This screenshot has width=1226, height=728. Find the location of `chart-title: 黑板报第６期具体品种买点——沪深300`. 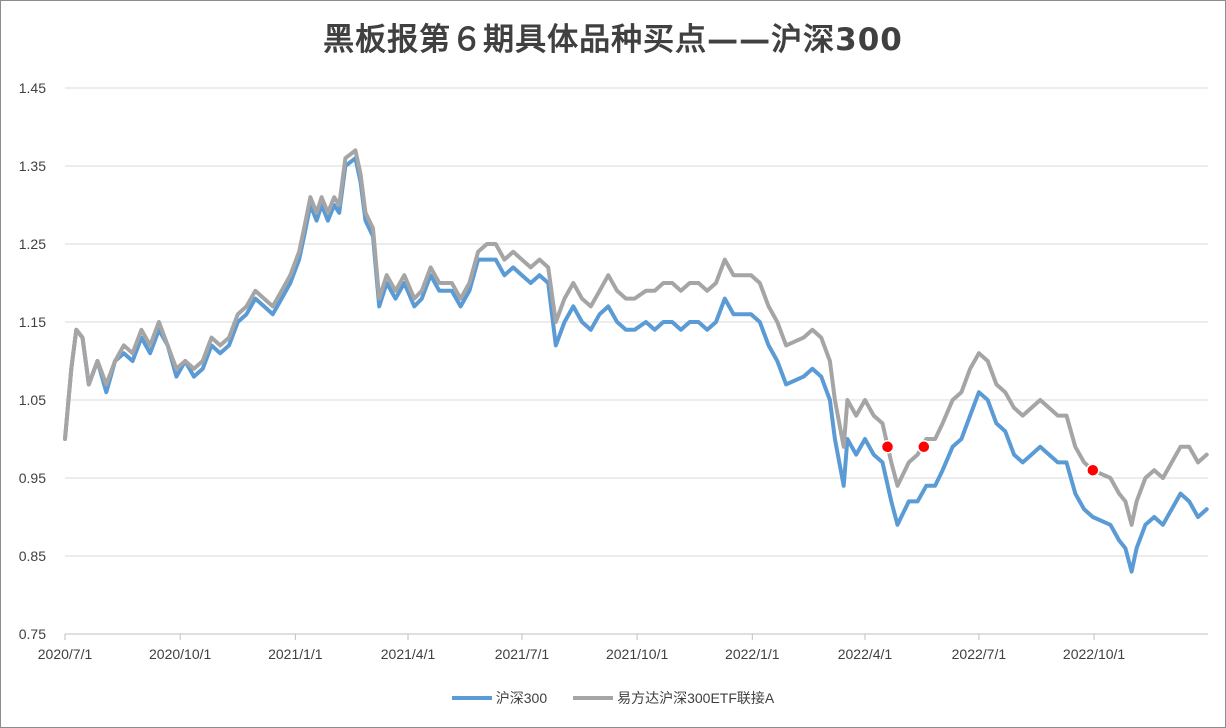

chart-title: 黑板报第６期具体品种买点——沪深300 is located at coordinates (613, 40).